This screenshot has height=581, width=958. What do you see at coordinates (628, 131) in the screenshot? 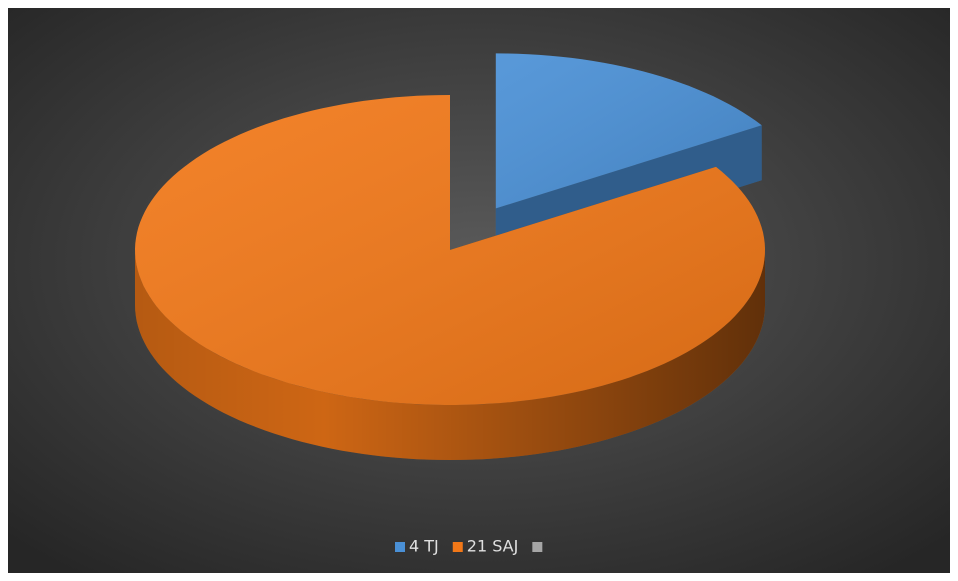
I see `slice-top-shade` at bounding box center [628, 131].